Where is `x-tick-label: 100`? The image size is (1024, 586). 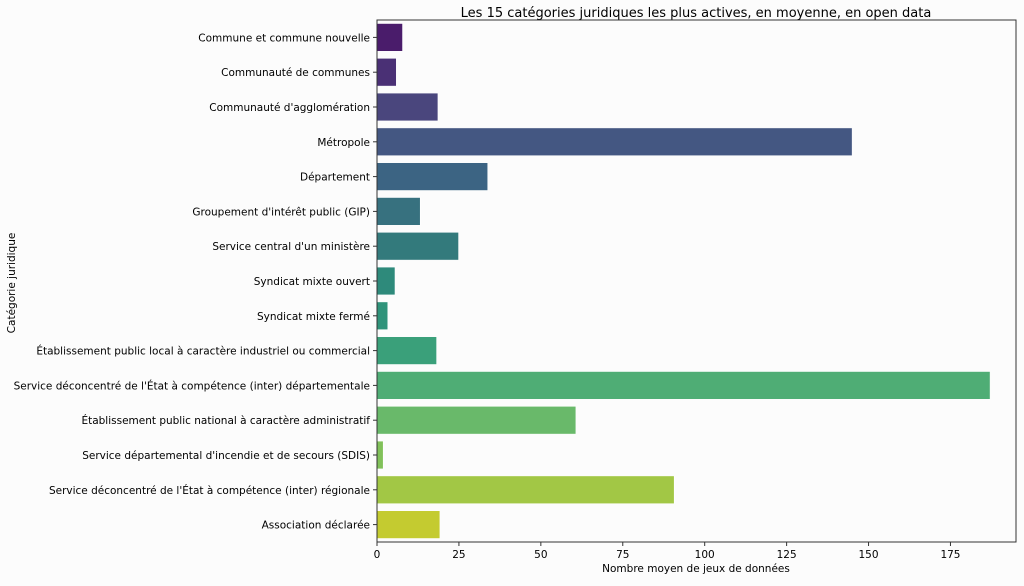 x-tick-label: 100 is located at coordinates (705, 555).